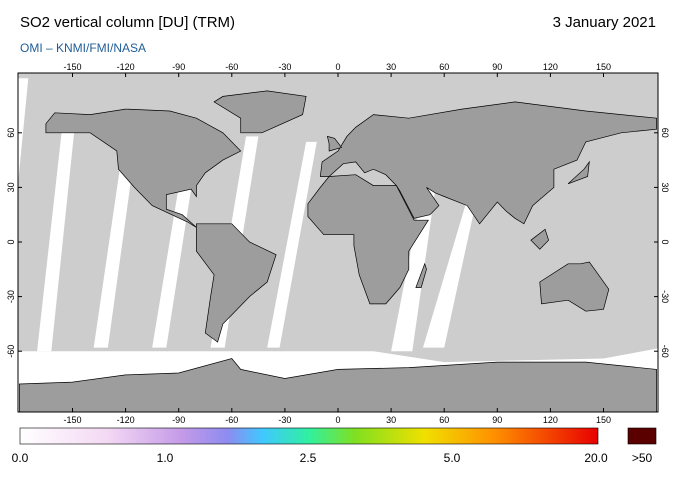 The width and height of the screenshot is (676, 480). I want to click on australia, so click(574, 286).